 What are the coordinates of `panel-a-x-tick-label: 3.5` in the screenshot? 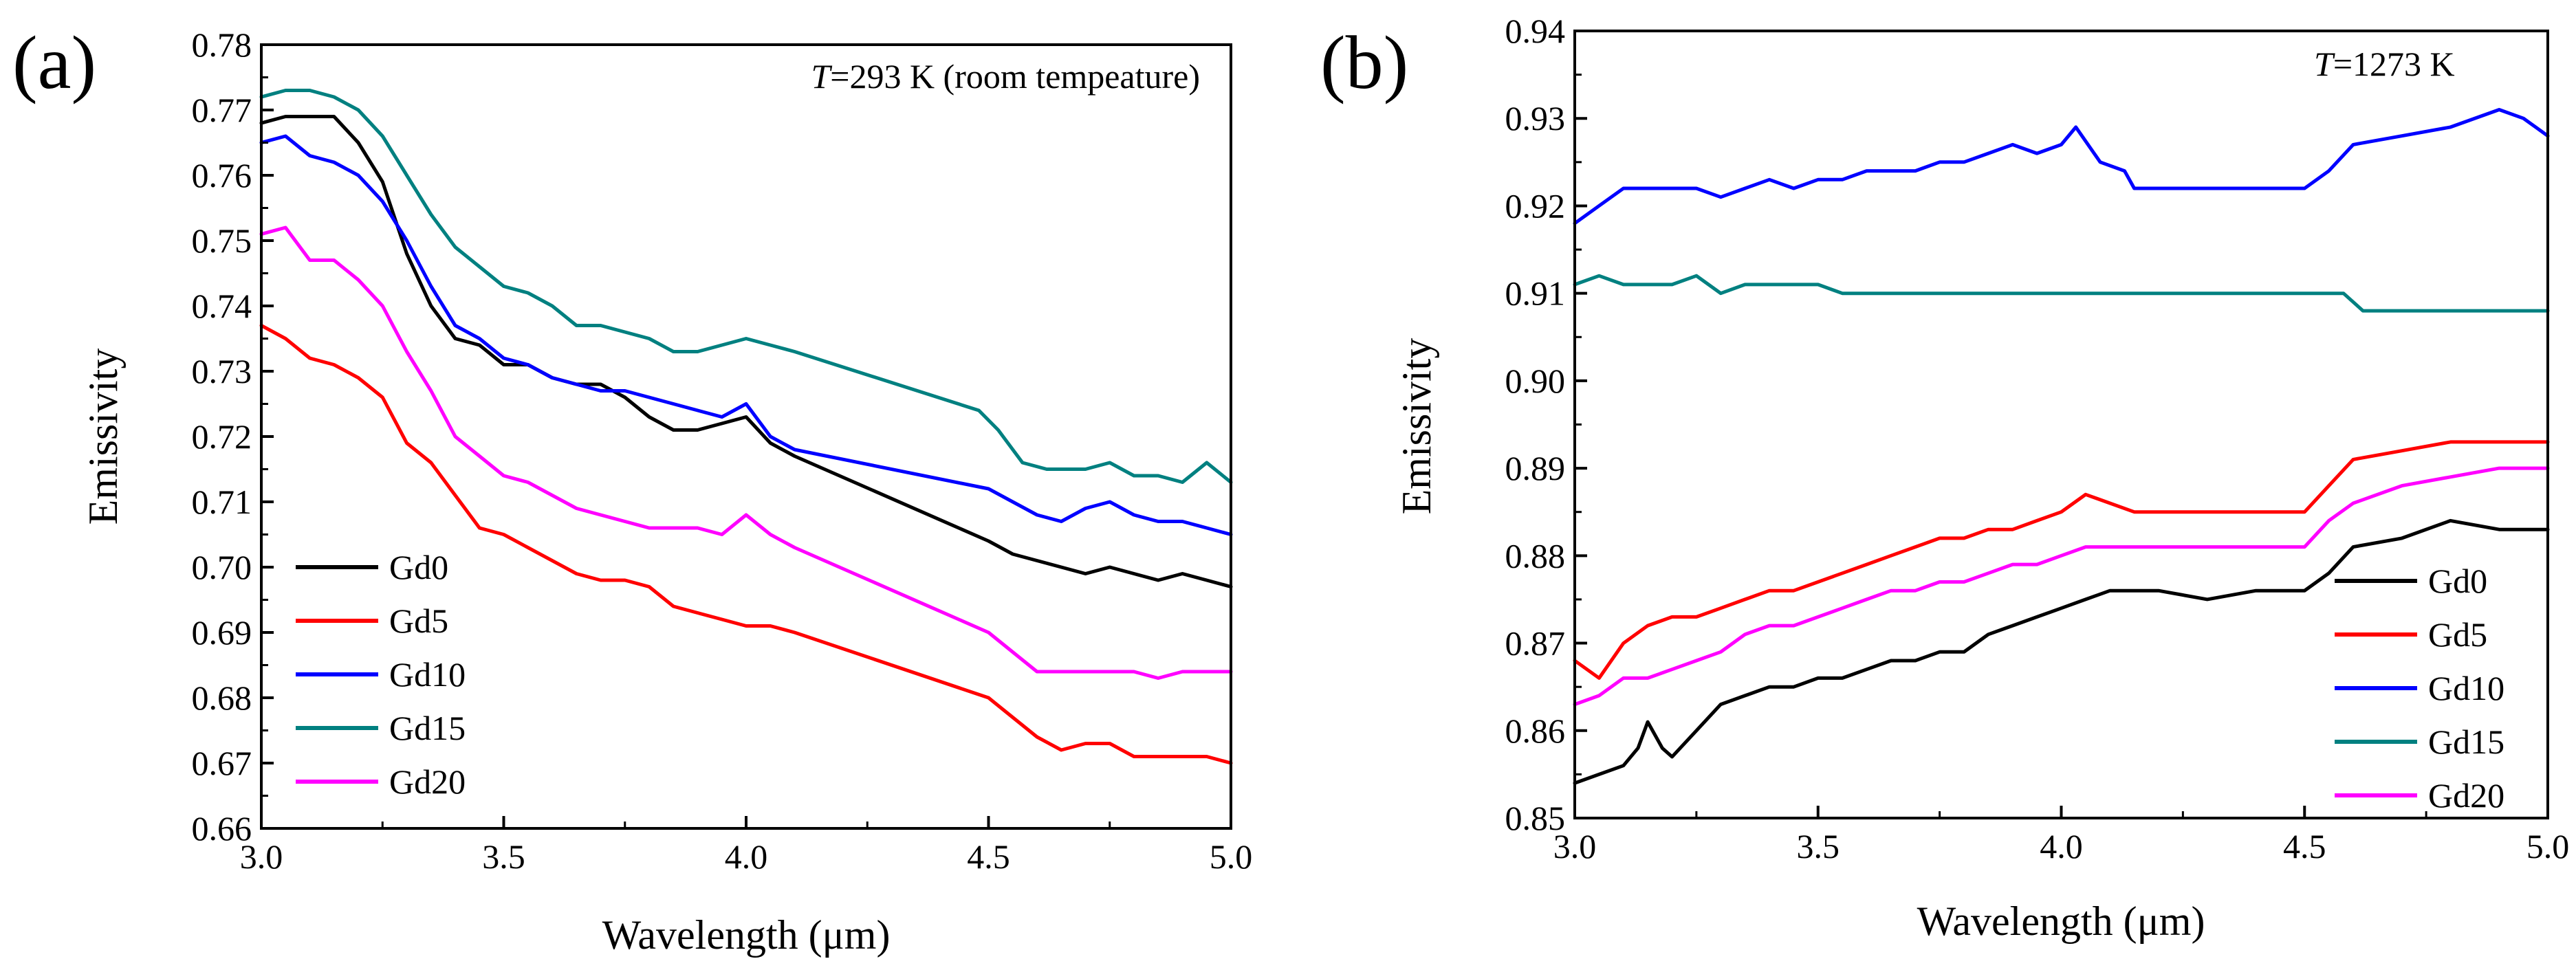 It's located at (503, 856).